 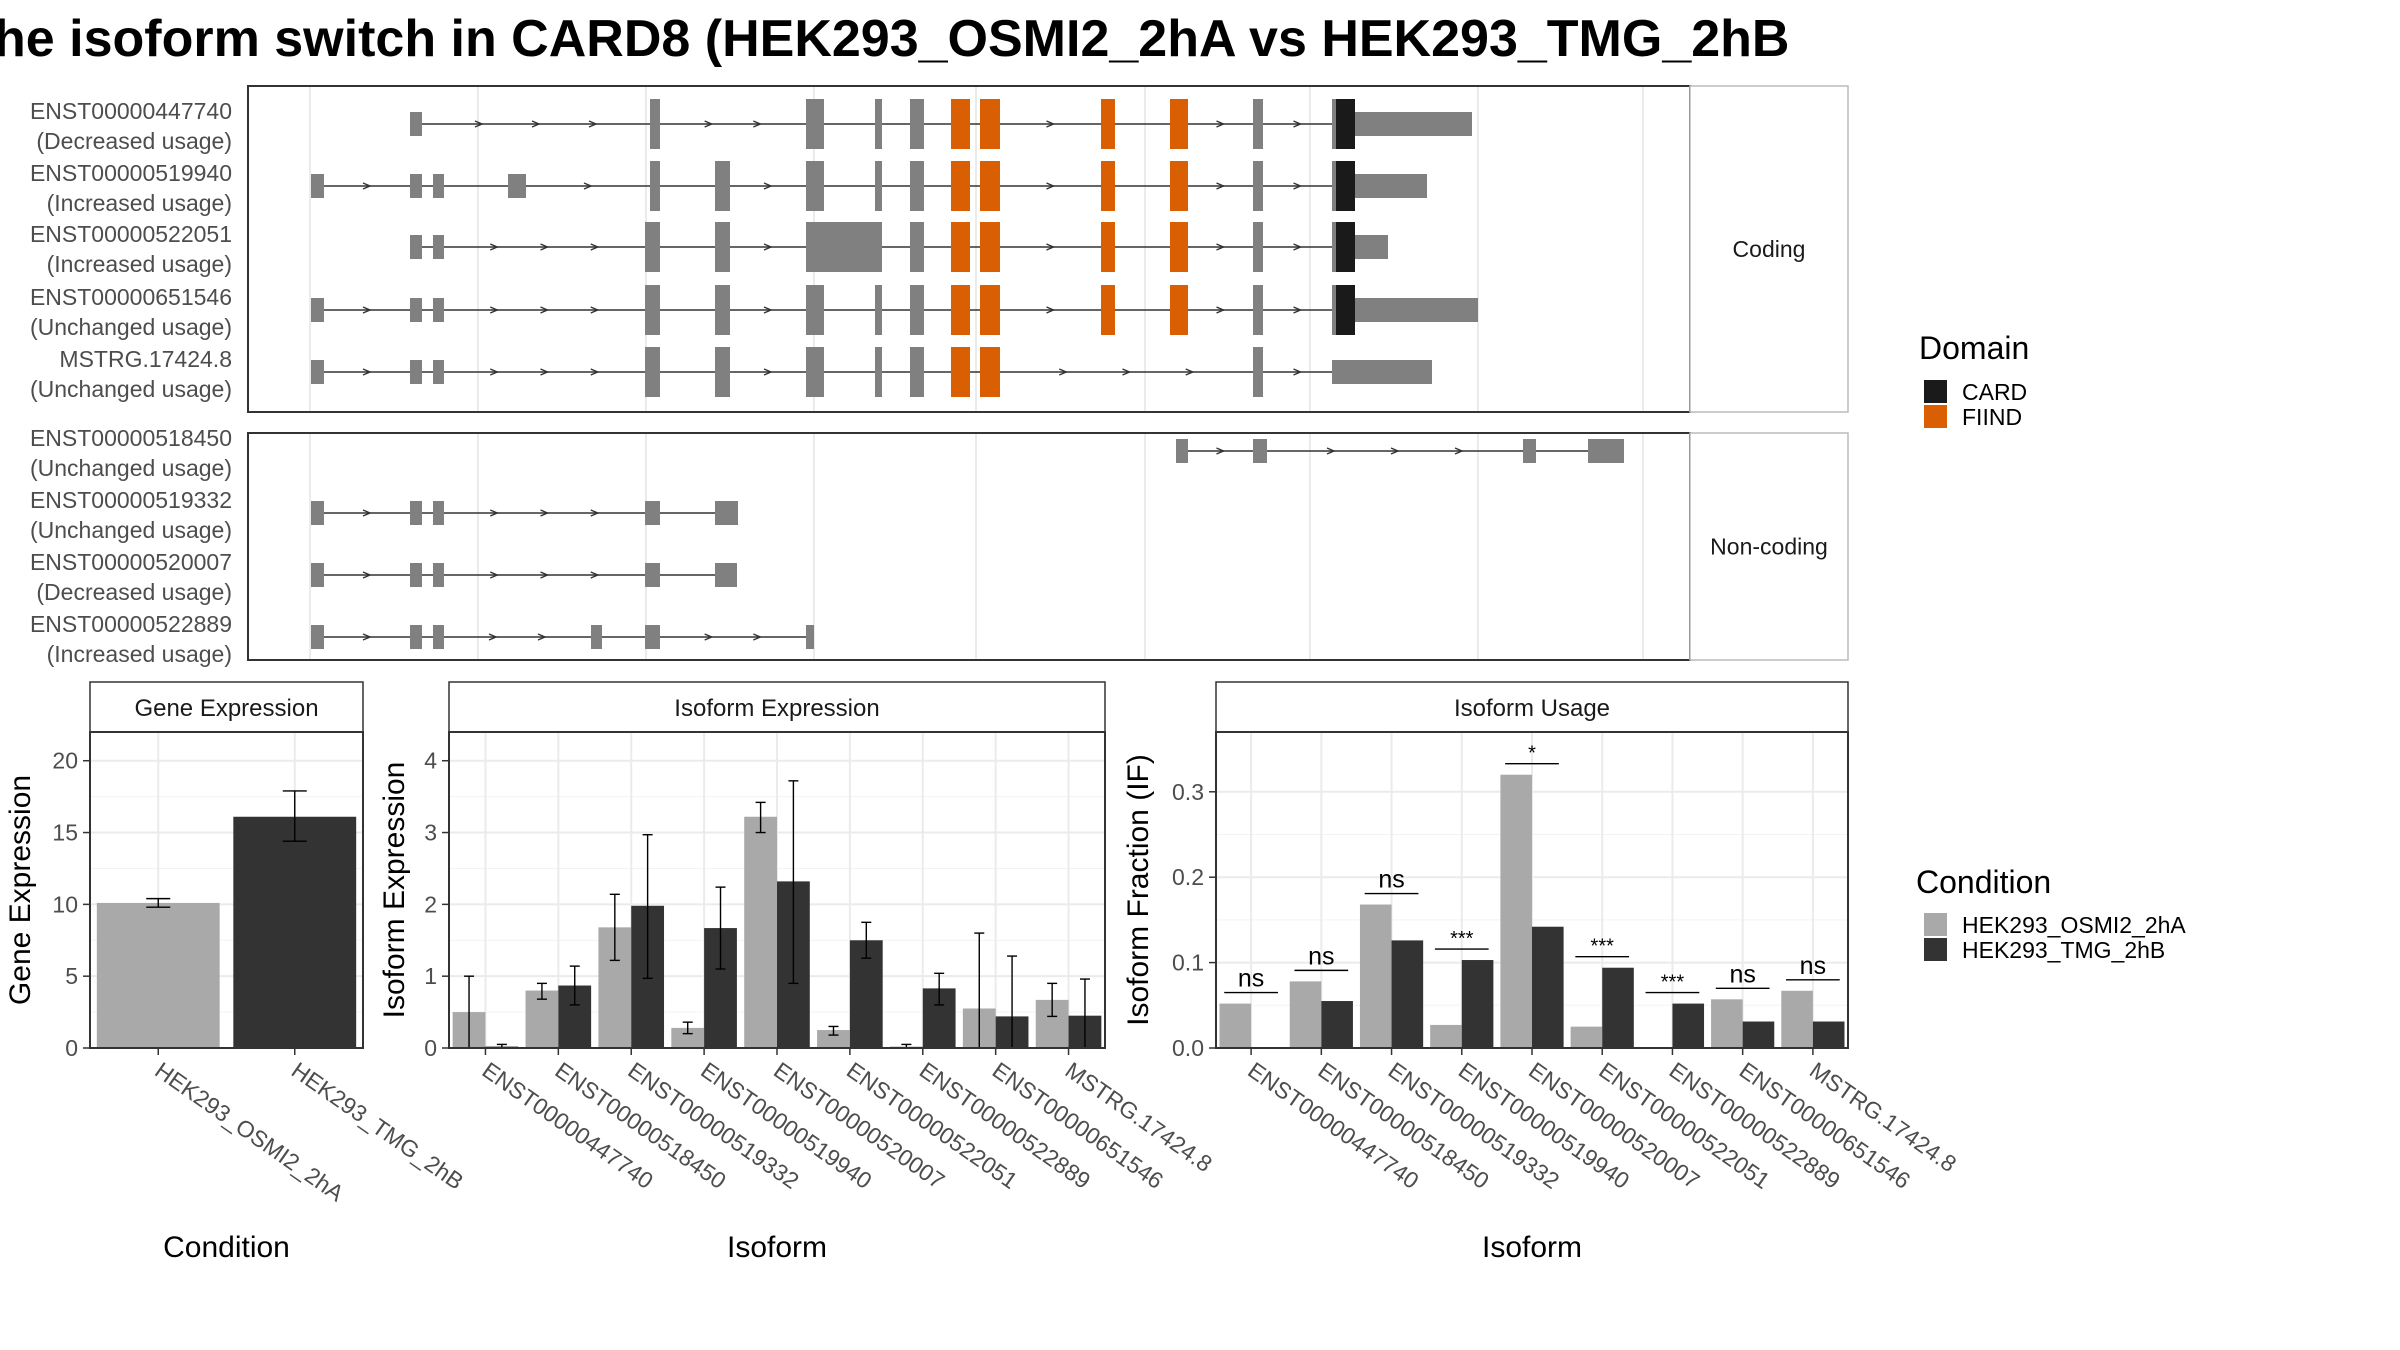 What do you see at coordinates (71, 976) in the screenshot?
I see `y-tick-label: 5` at bounding box center [71, 976].